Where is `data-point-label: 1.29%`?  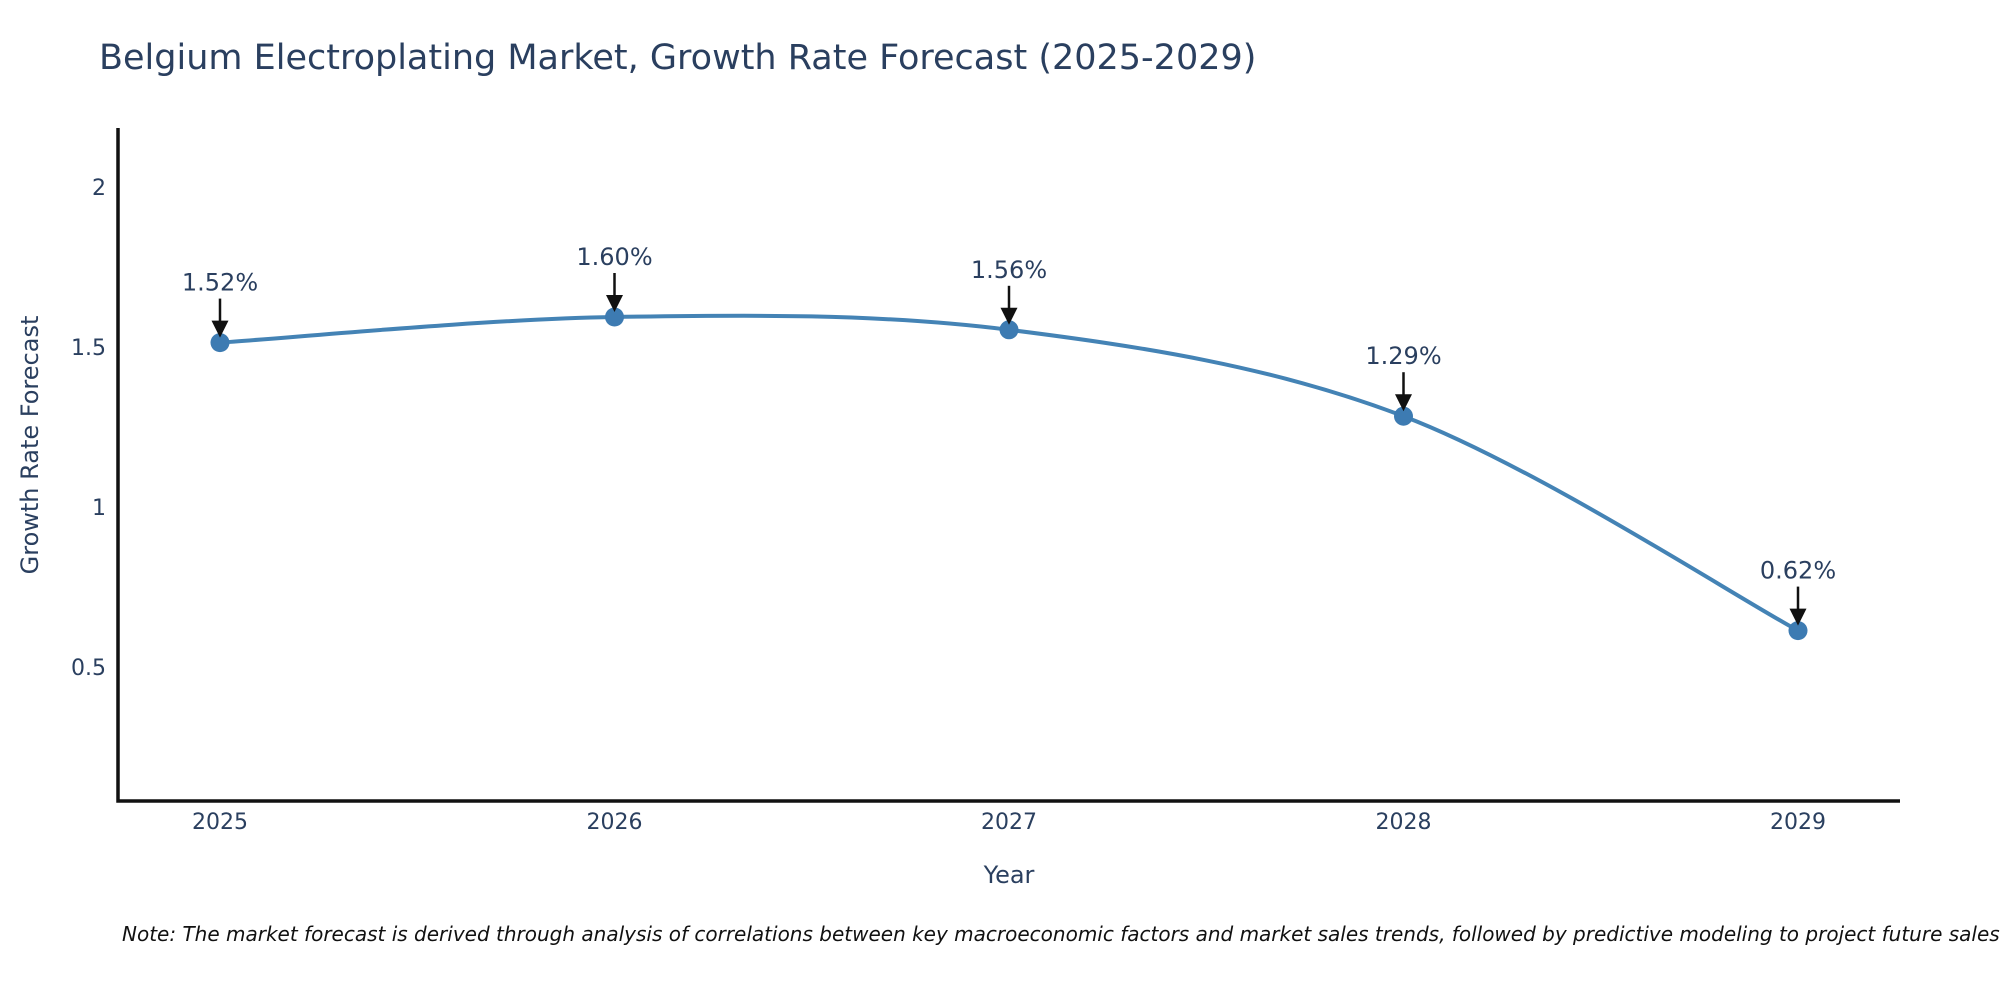 data-point-label: 1.29% is located at coordinates (1403, 356).